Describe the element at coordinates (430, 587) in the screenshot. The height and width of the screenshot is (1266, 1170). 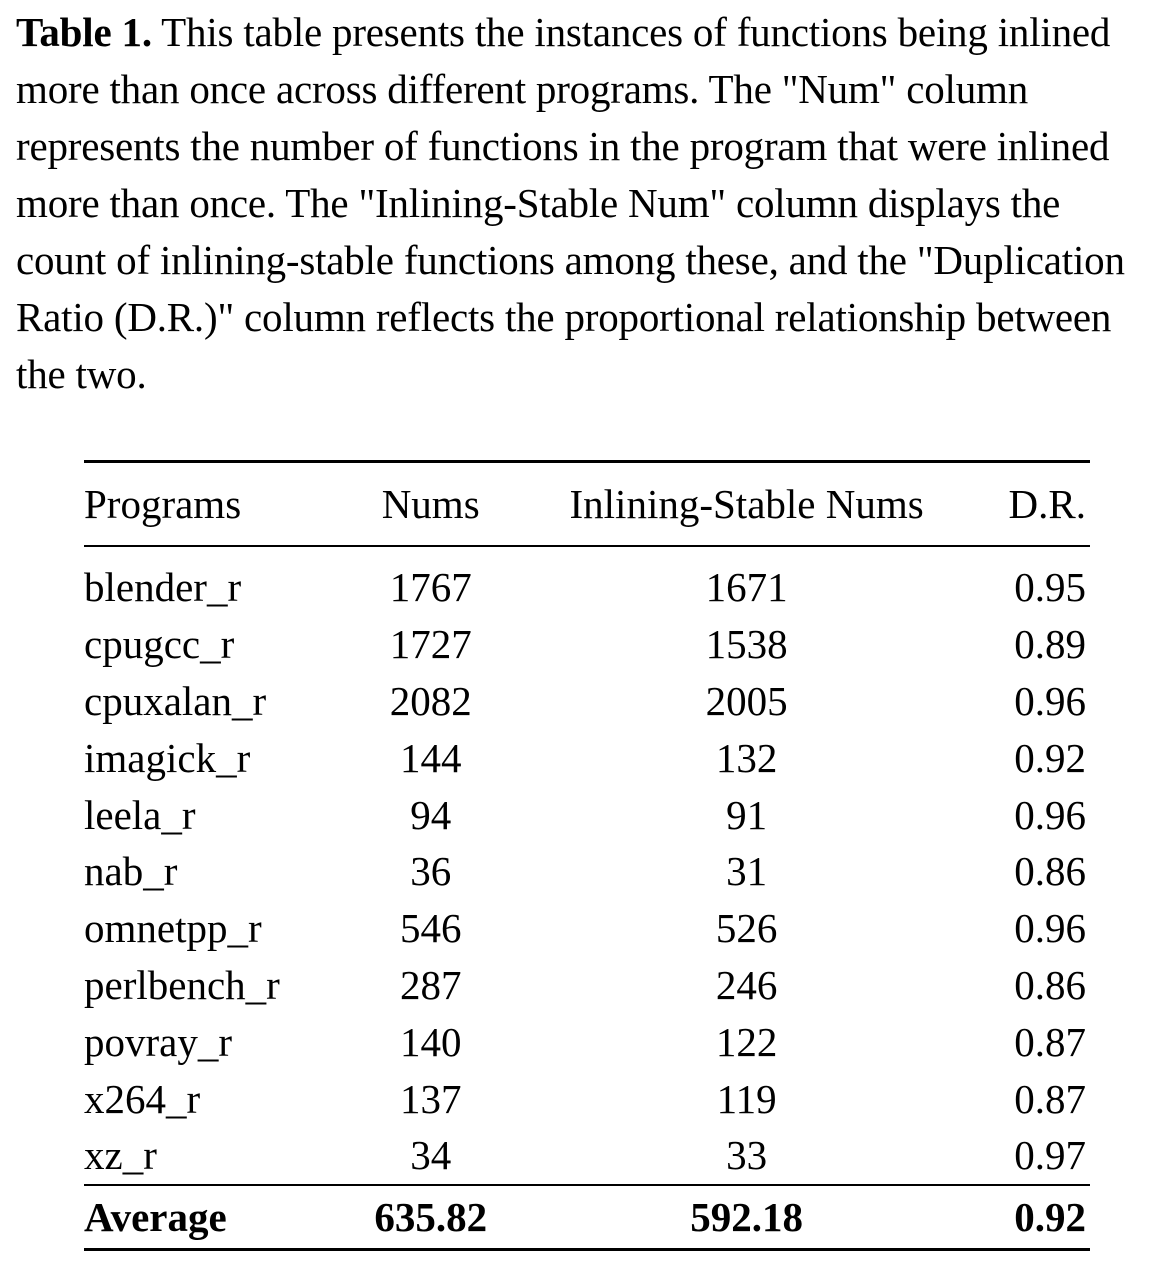
I see `cell-nums: 1767` at that location.